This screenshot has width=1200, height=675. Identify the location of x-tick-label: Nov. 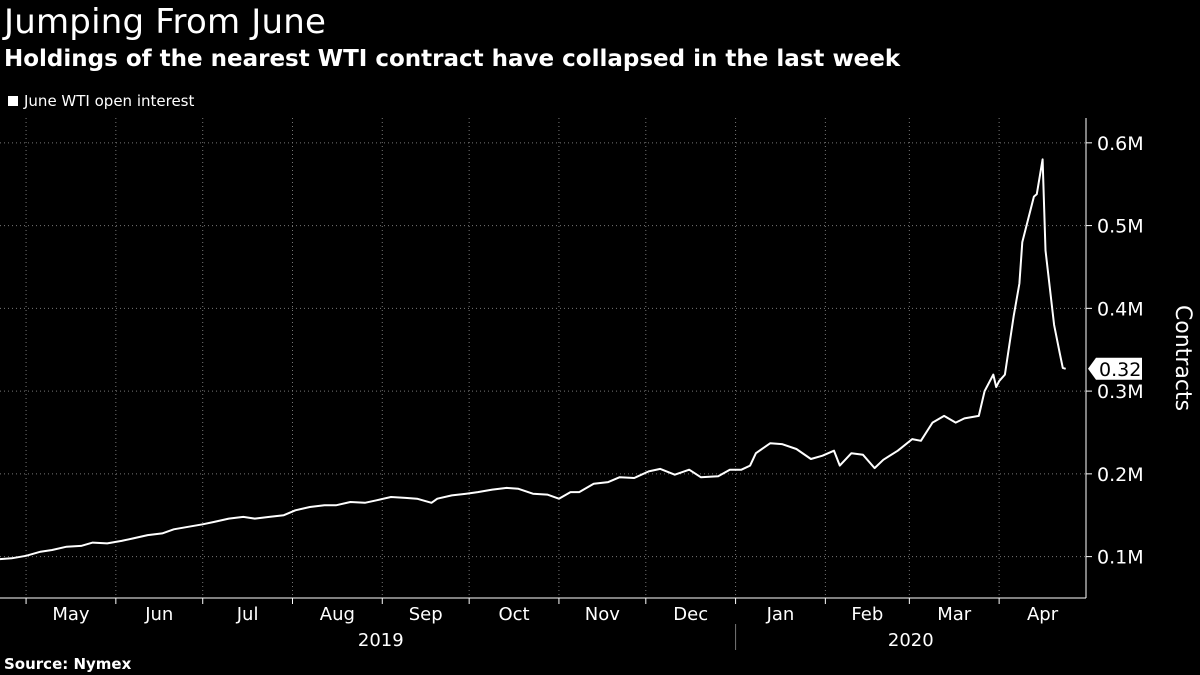
(602, 614).